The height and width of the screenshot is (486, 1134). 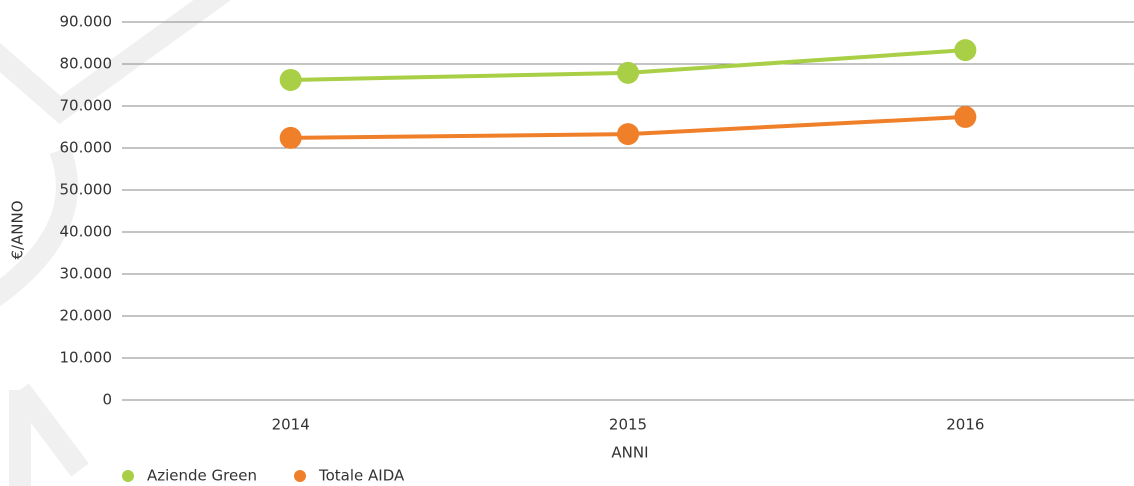 I want to click on y-tick-label: 60.000, so click(x=86, y=148).